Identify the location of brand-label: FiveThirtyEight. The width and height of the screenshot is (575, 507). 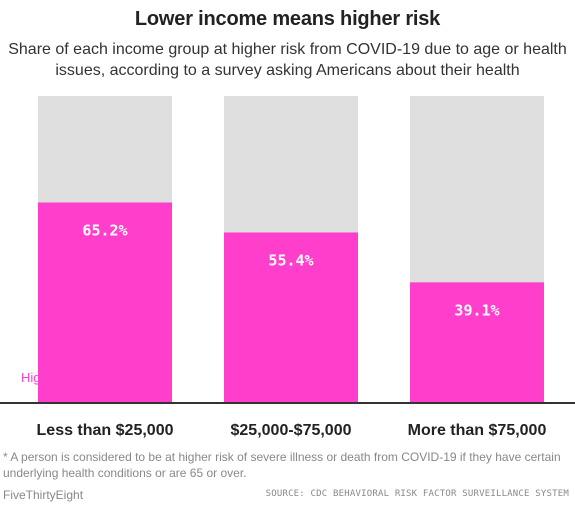
(43, 495).